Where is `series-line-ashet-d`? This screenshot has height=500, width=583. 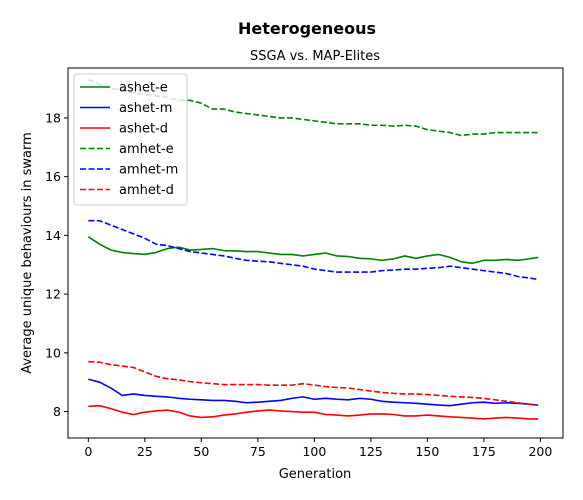
series-line-ashet-d is located at coordinates (313, 412).